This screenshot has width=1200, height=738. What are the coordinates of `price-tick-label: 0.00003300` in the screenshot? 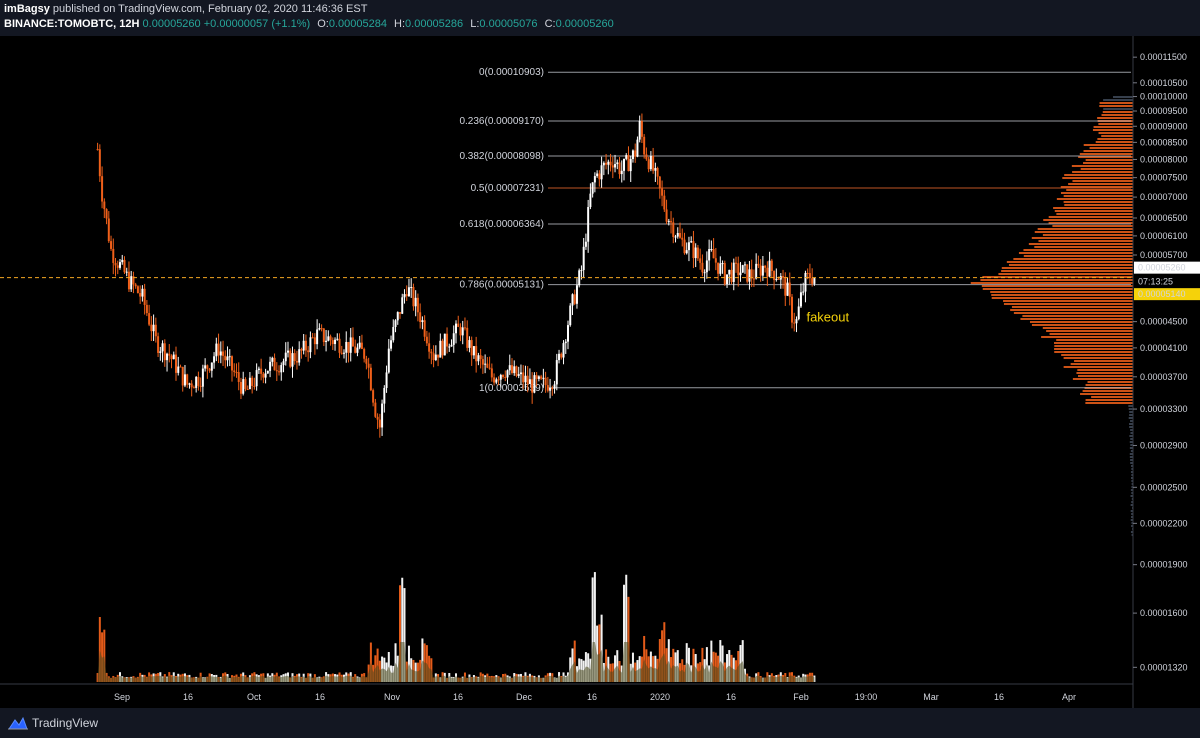 It's located at (1164, 409).